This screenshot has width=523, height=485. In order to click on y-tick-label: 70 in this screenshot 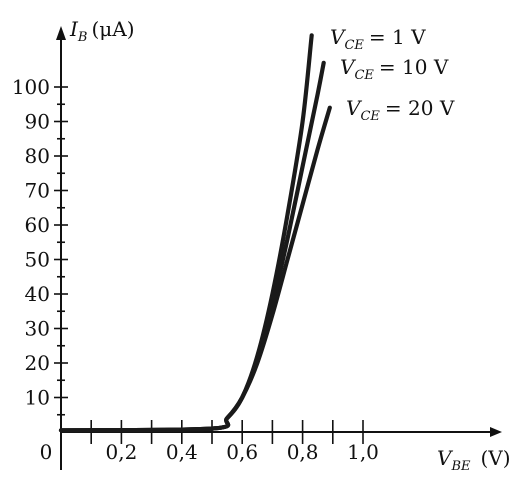, I will do `click(37, 191)`.